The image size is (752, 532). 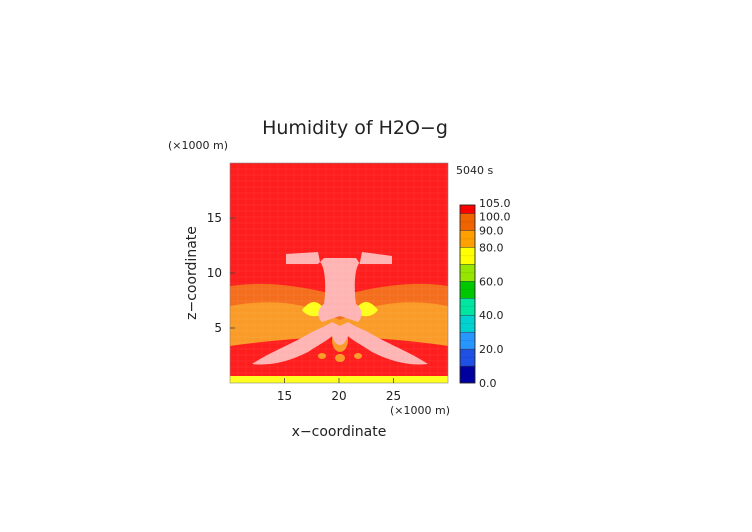 I want to click on y-axis-label: z−coordinate, so click(x=192, y=273).